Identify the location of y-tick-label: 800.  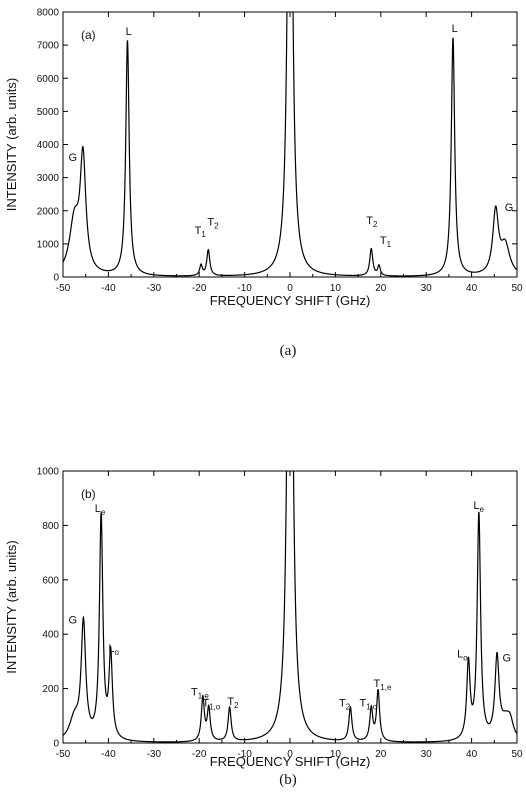
(50, 526).